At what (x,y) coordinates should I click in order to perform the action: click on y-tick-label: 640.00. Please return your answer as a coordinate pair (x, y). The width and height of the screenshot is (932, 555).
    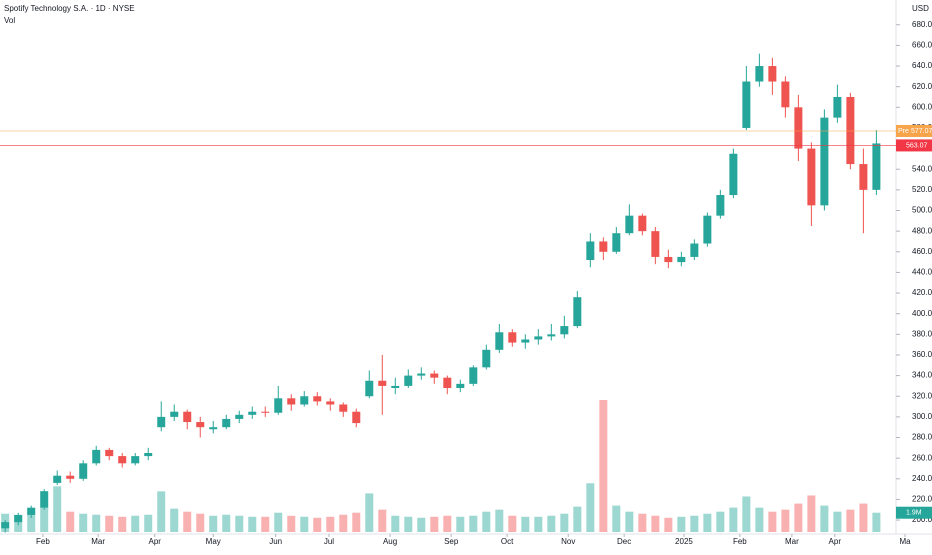
    Looking at the image, I should click on (922, 65).